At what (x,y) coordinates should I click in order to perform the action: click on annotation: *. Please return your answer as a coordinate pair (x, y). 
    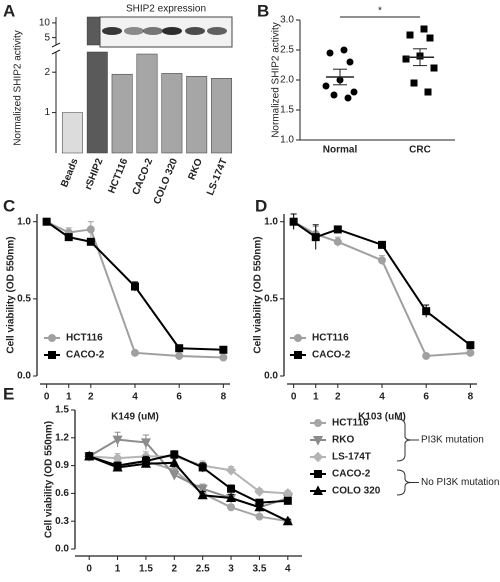
    Looking at the image, I should click on (380, 11).